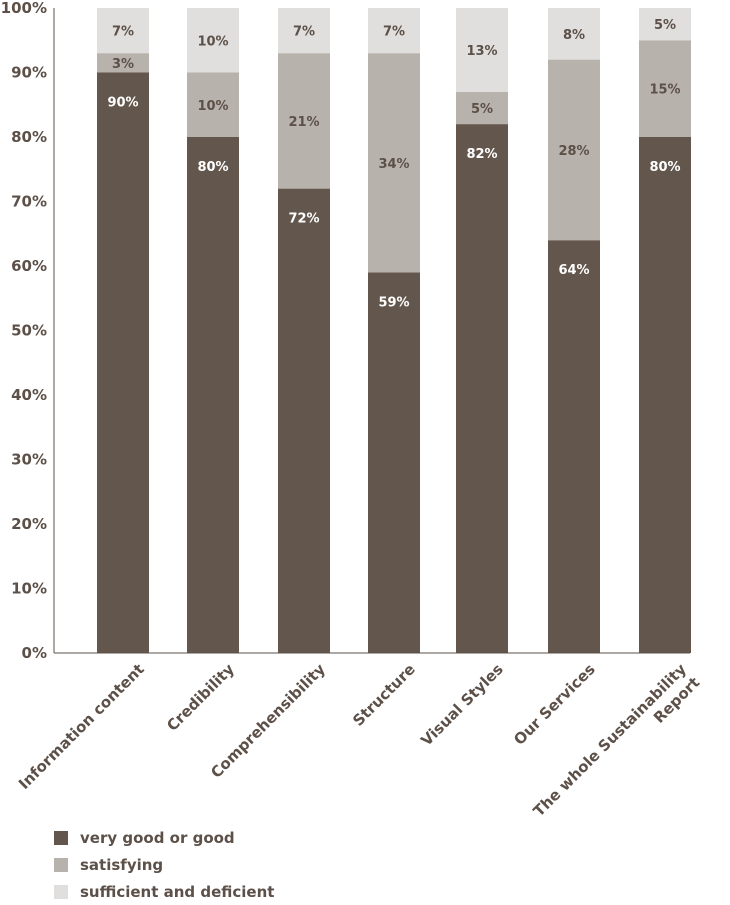  What do you see at coordinates (29, 460) in the screenshot?
I see `y-tick-label: 30%` at bounding box center [29, 460].